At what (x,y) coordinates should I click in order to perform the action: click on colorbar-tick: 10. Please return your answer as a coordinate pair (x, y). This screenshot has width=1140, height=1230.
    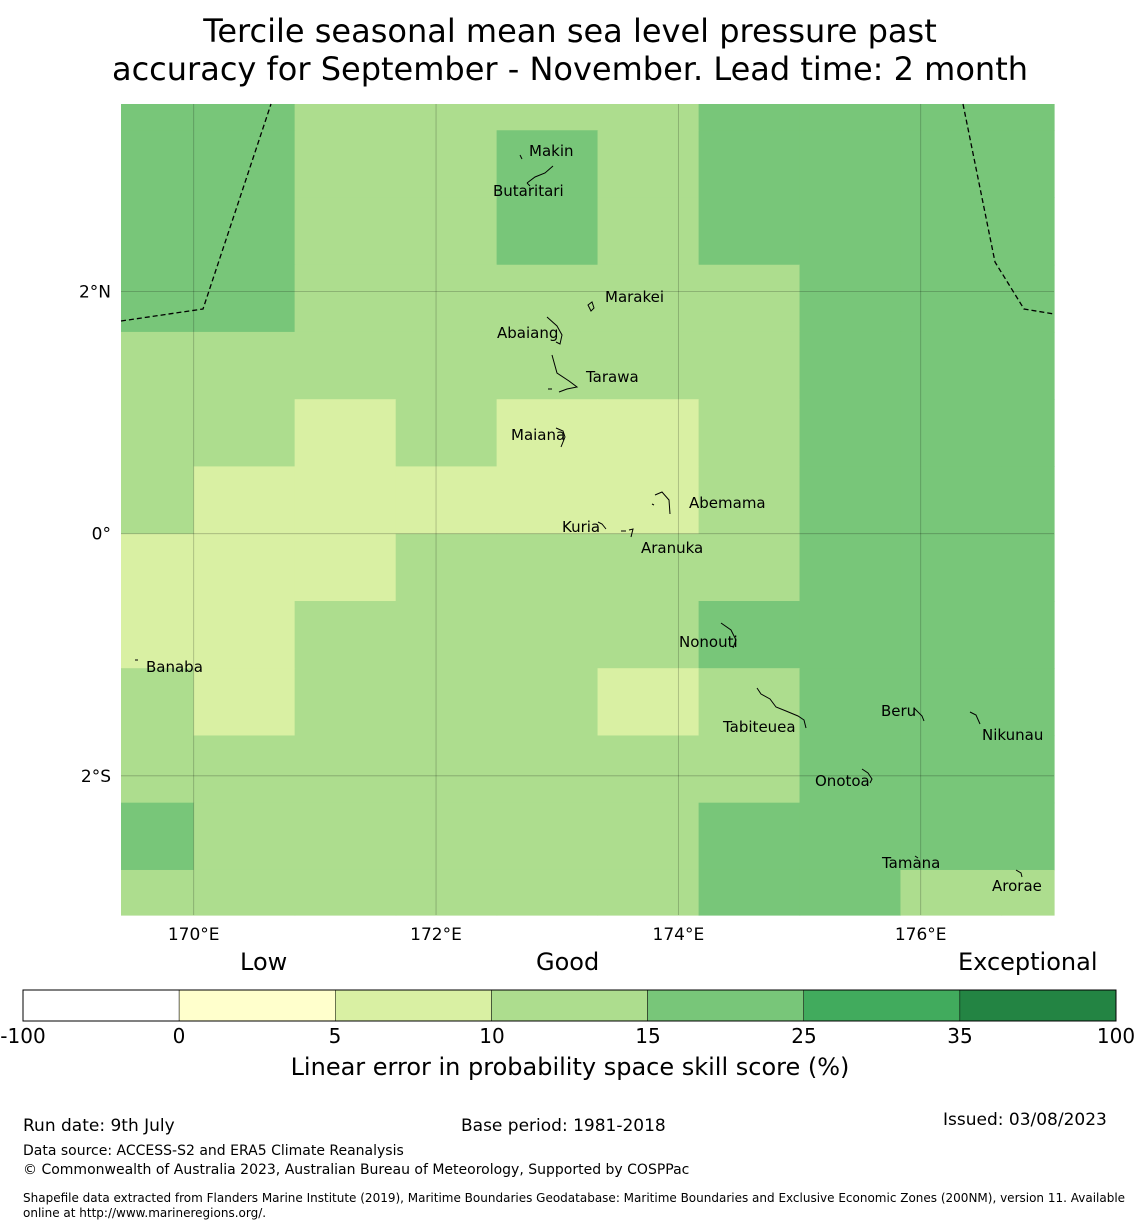
    Looking at the image, I should click on (492, 1036).